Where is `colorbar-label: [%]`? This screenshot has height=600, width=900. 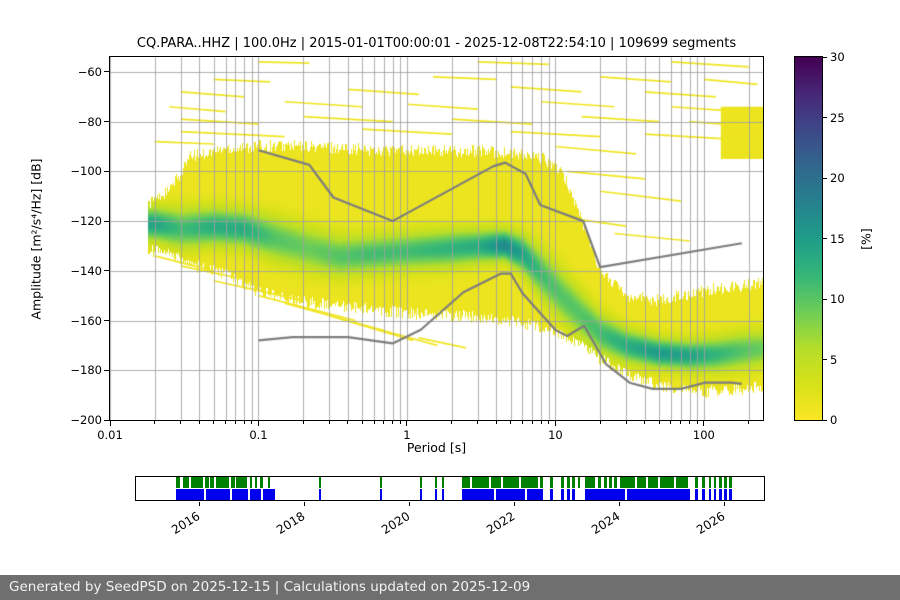
colorbar-label: [%] is located at coordinates (866, 239).